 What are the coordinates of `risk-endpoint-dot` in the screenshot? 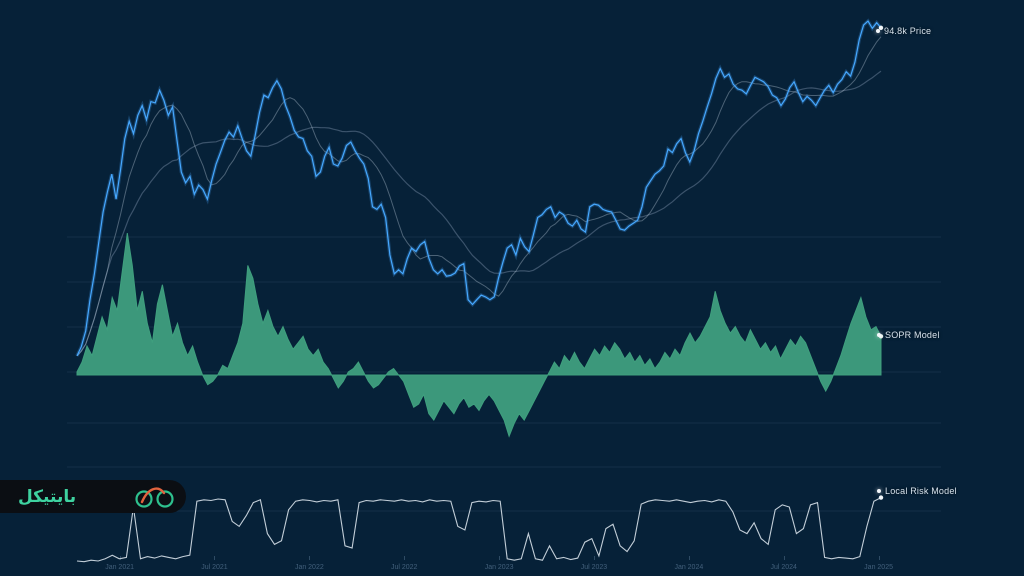 It's located at (881, 497).